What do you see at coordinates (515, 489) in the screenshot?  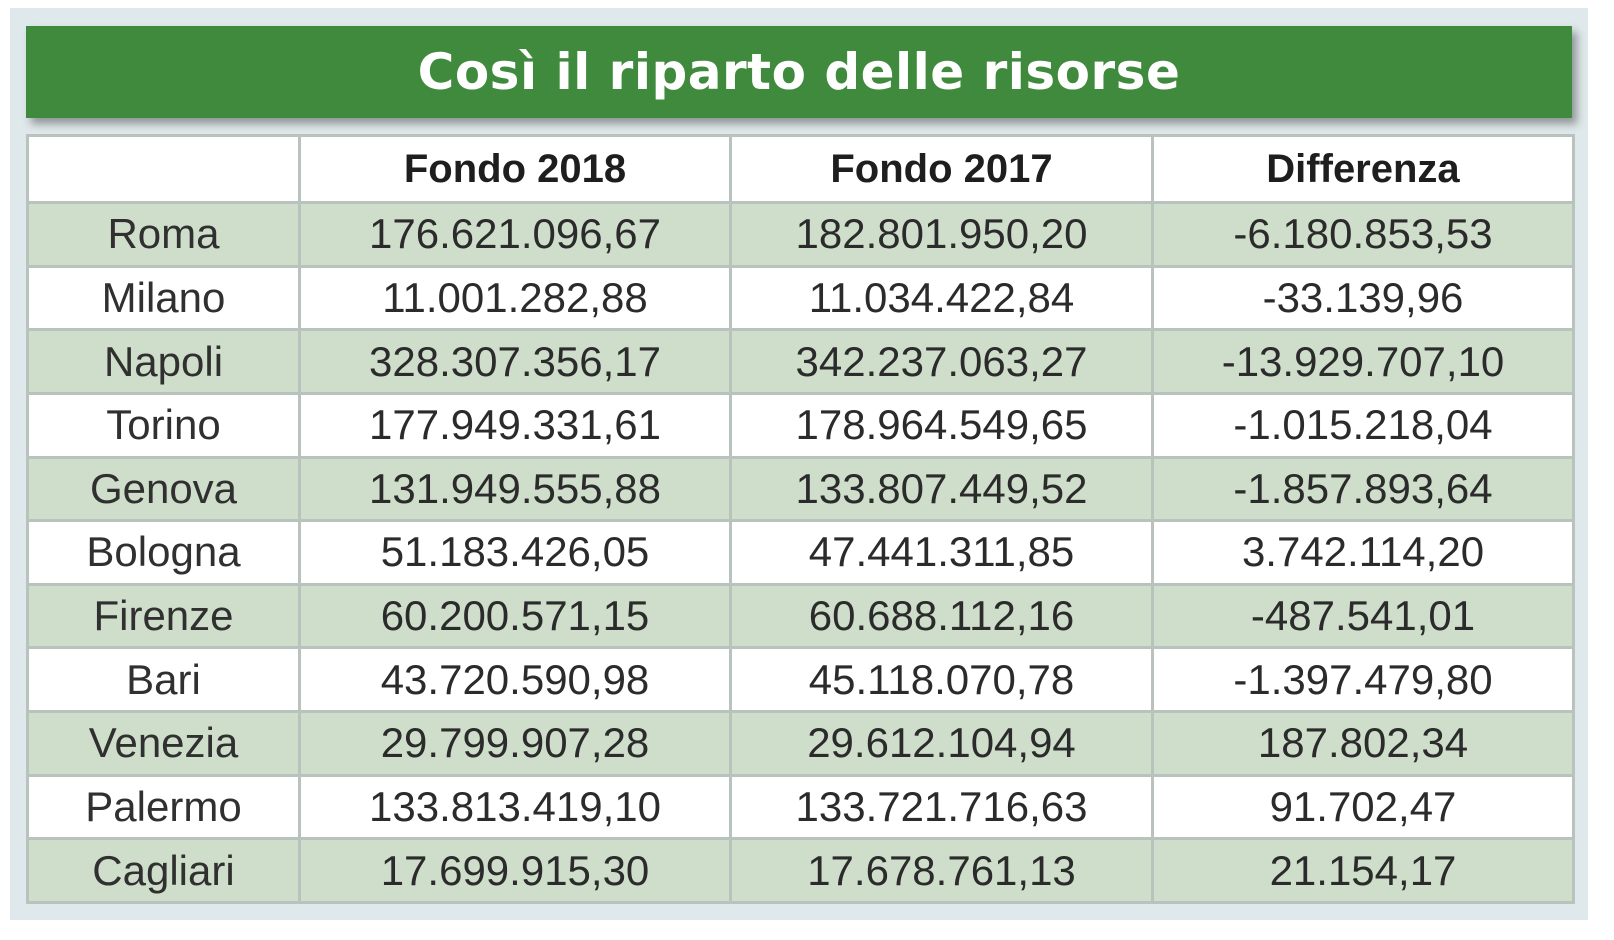 I see `fondo-2018-cell: 131.949.555,88` at bounding box center [515, 489].